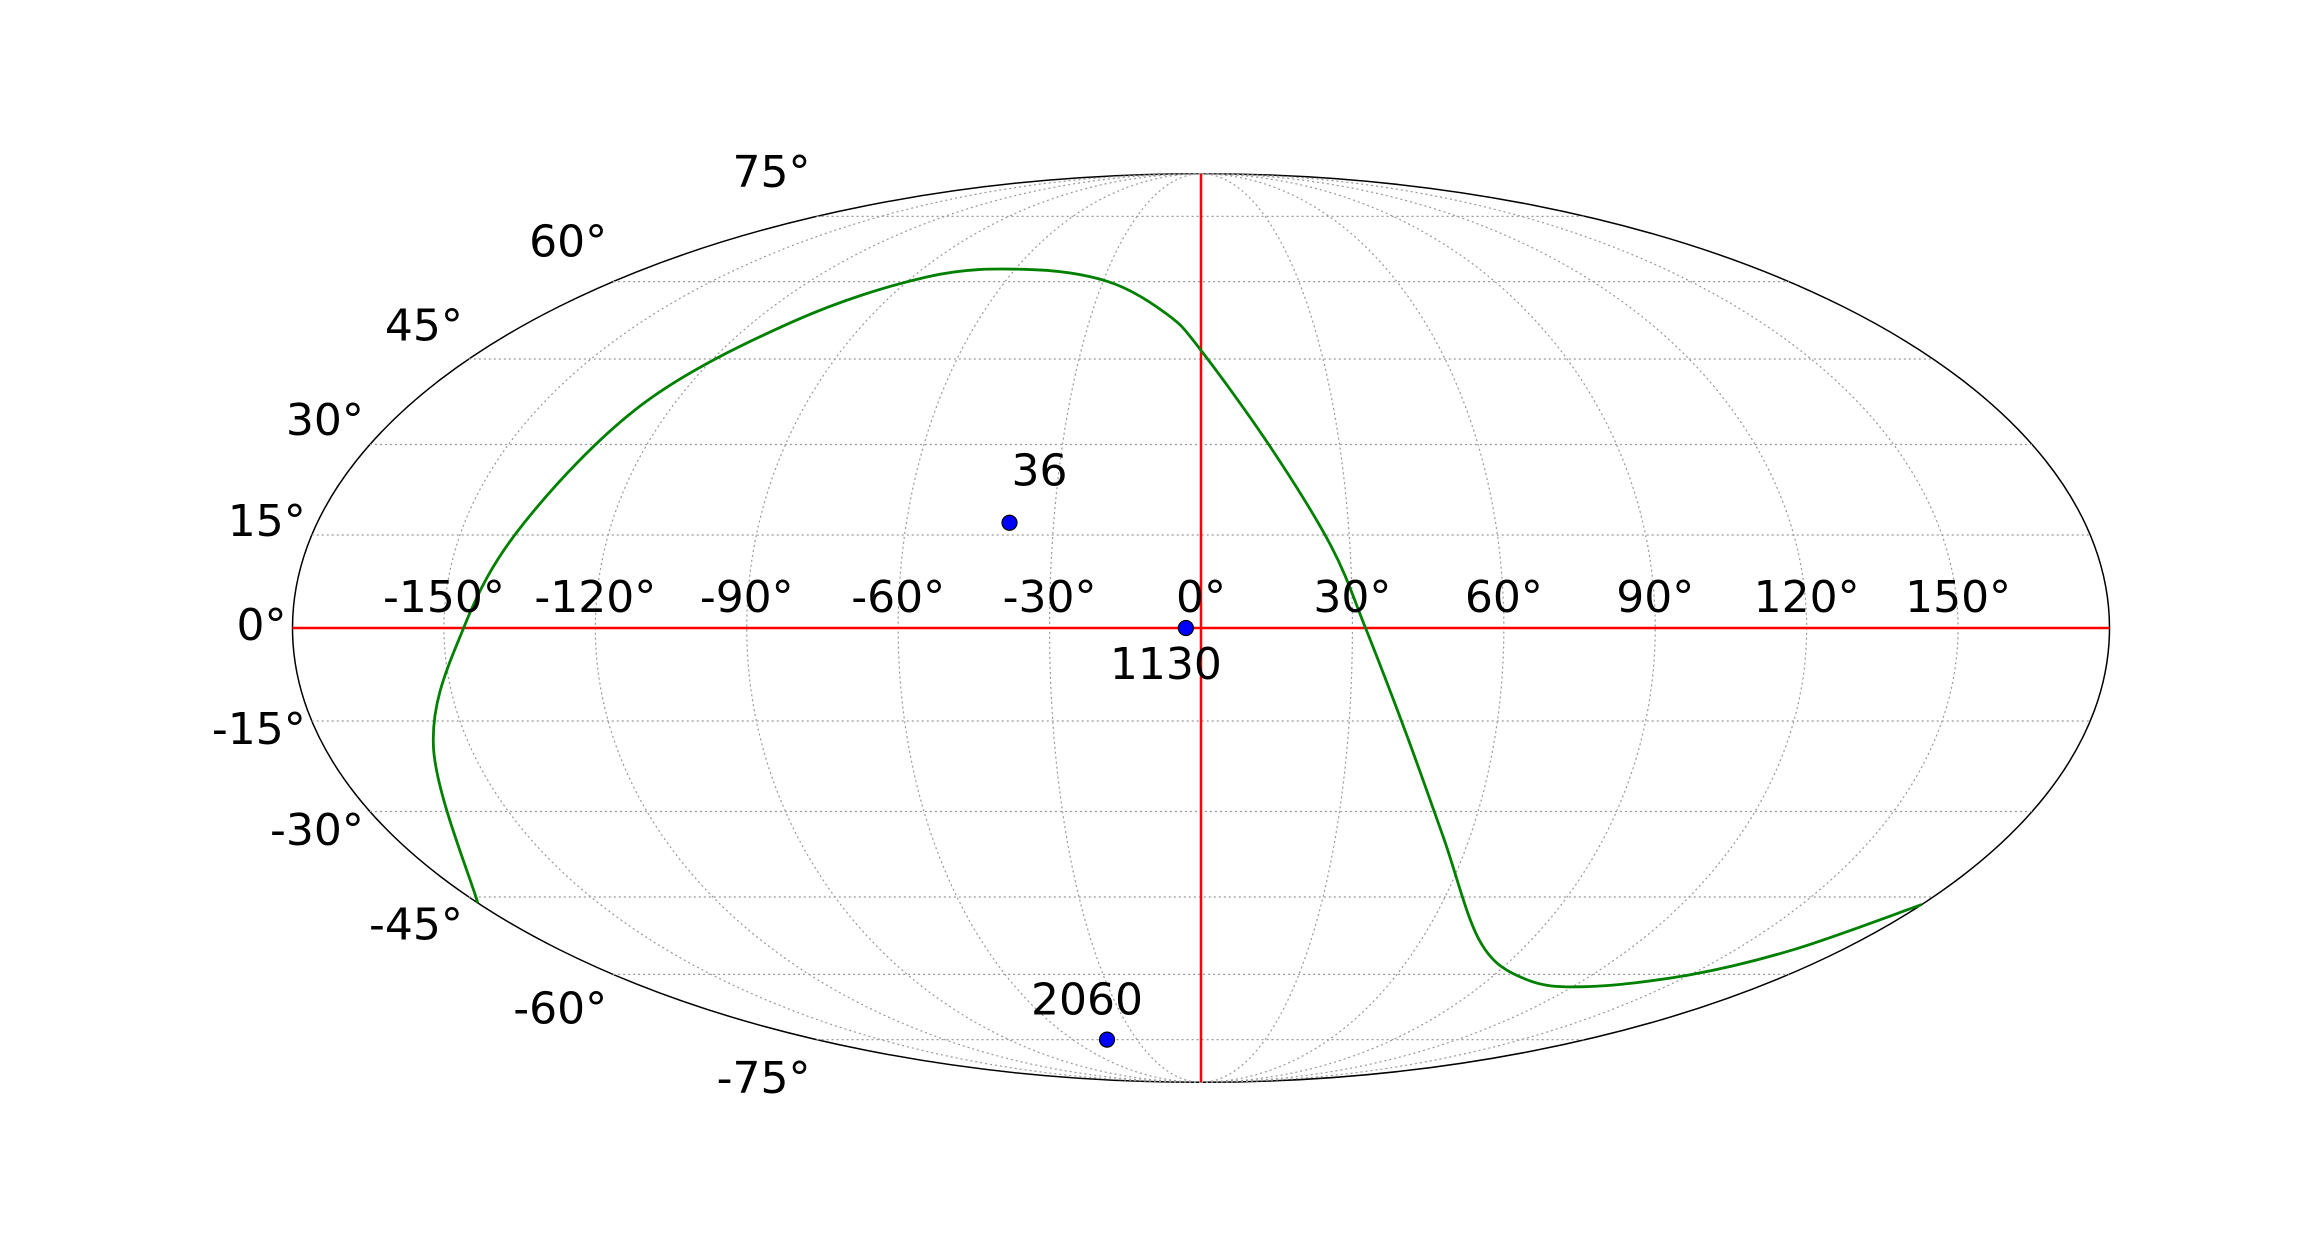 The width and height of the screenshot is (2318, 1242). Describe the element at coordinates (267, 521) in the screenshot. I see `y-tick-label: 15°` at that location.